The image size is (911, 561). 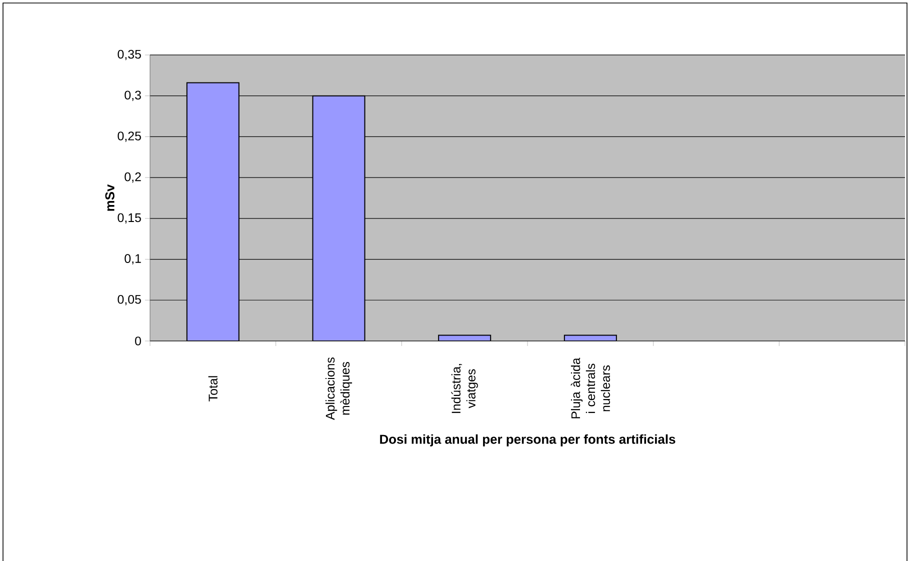 I want to click on x-tick-label: Aplicacions mèdiques, so click(x=338, y=388).